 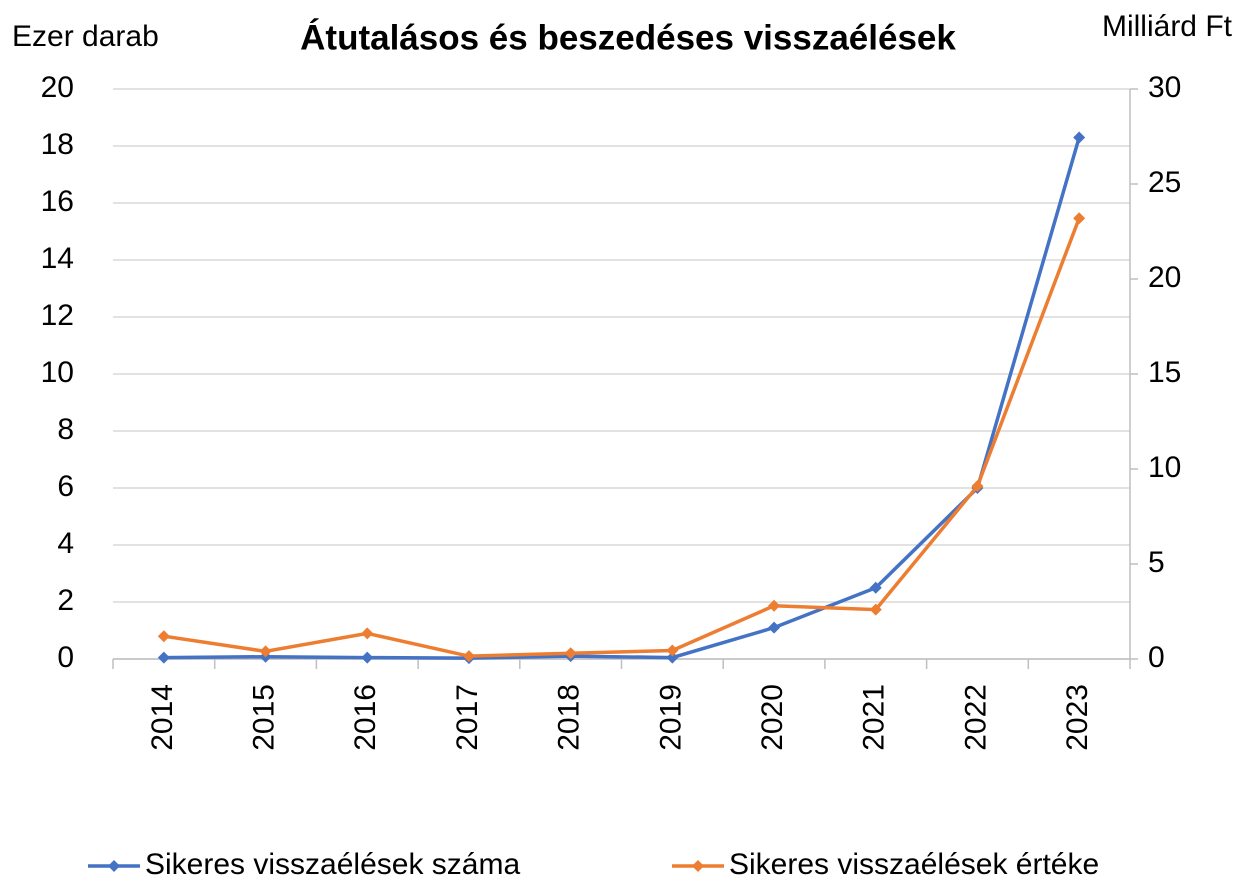 I want to click on y-tick-label: 2, so click(x=65, y=600).